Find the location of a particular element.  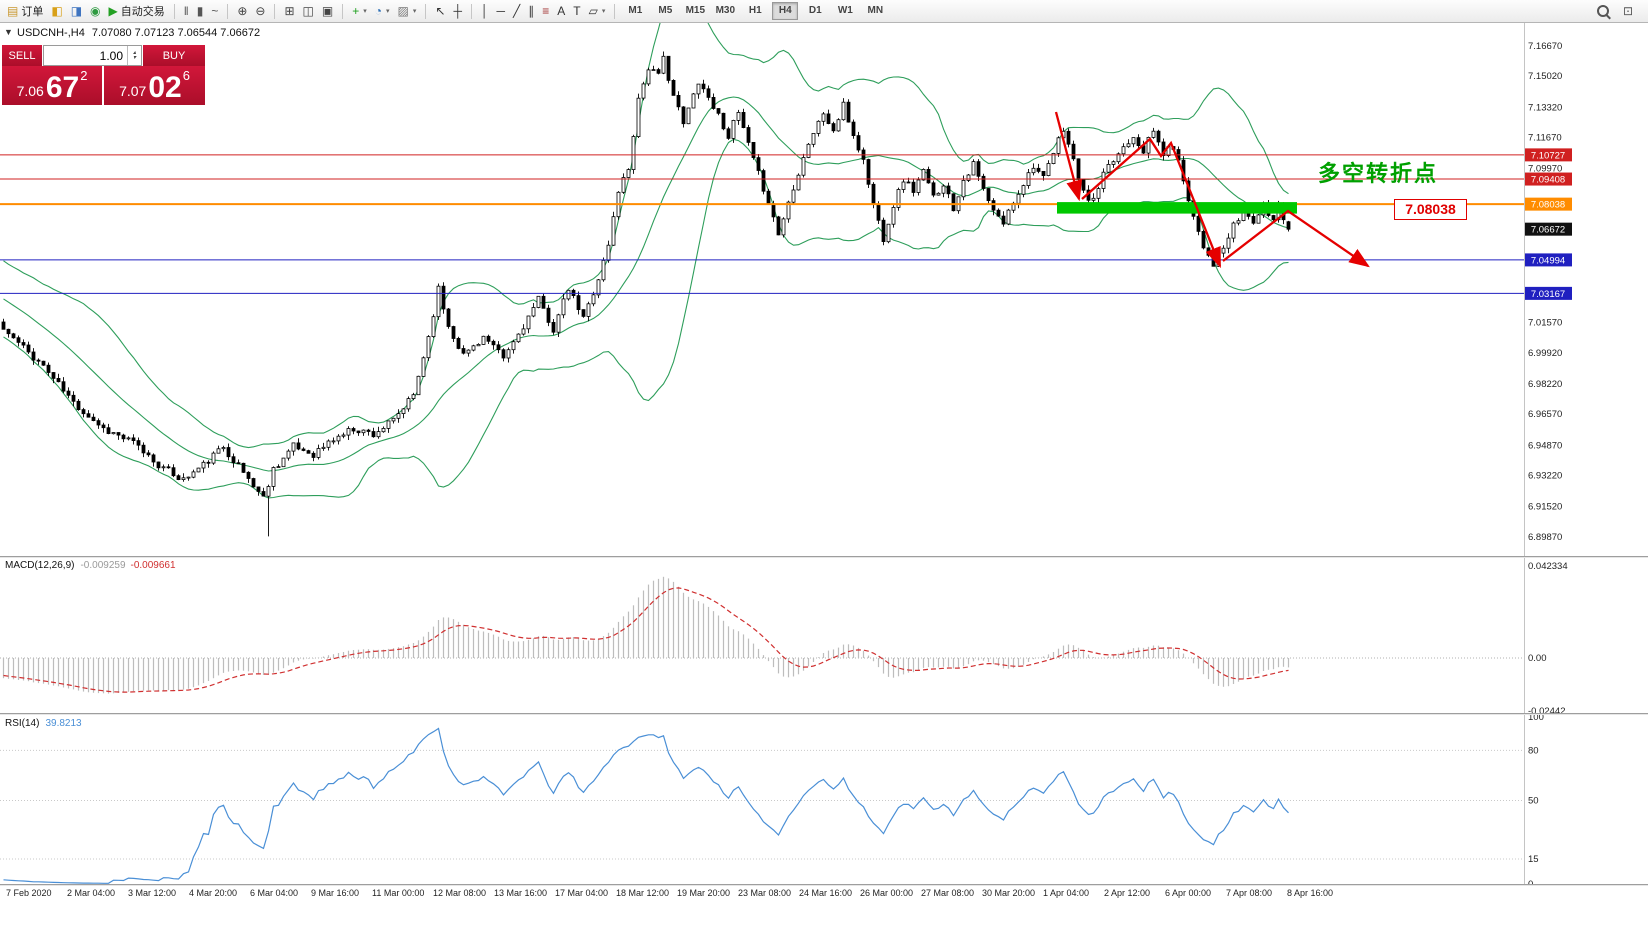

indicators-dropdown-icon: ▾ is located at coordinates (365, 11).